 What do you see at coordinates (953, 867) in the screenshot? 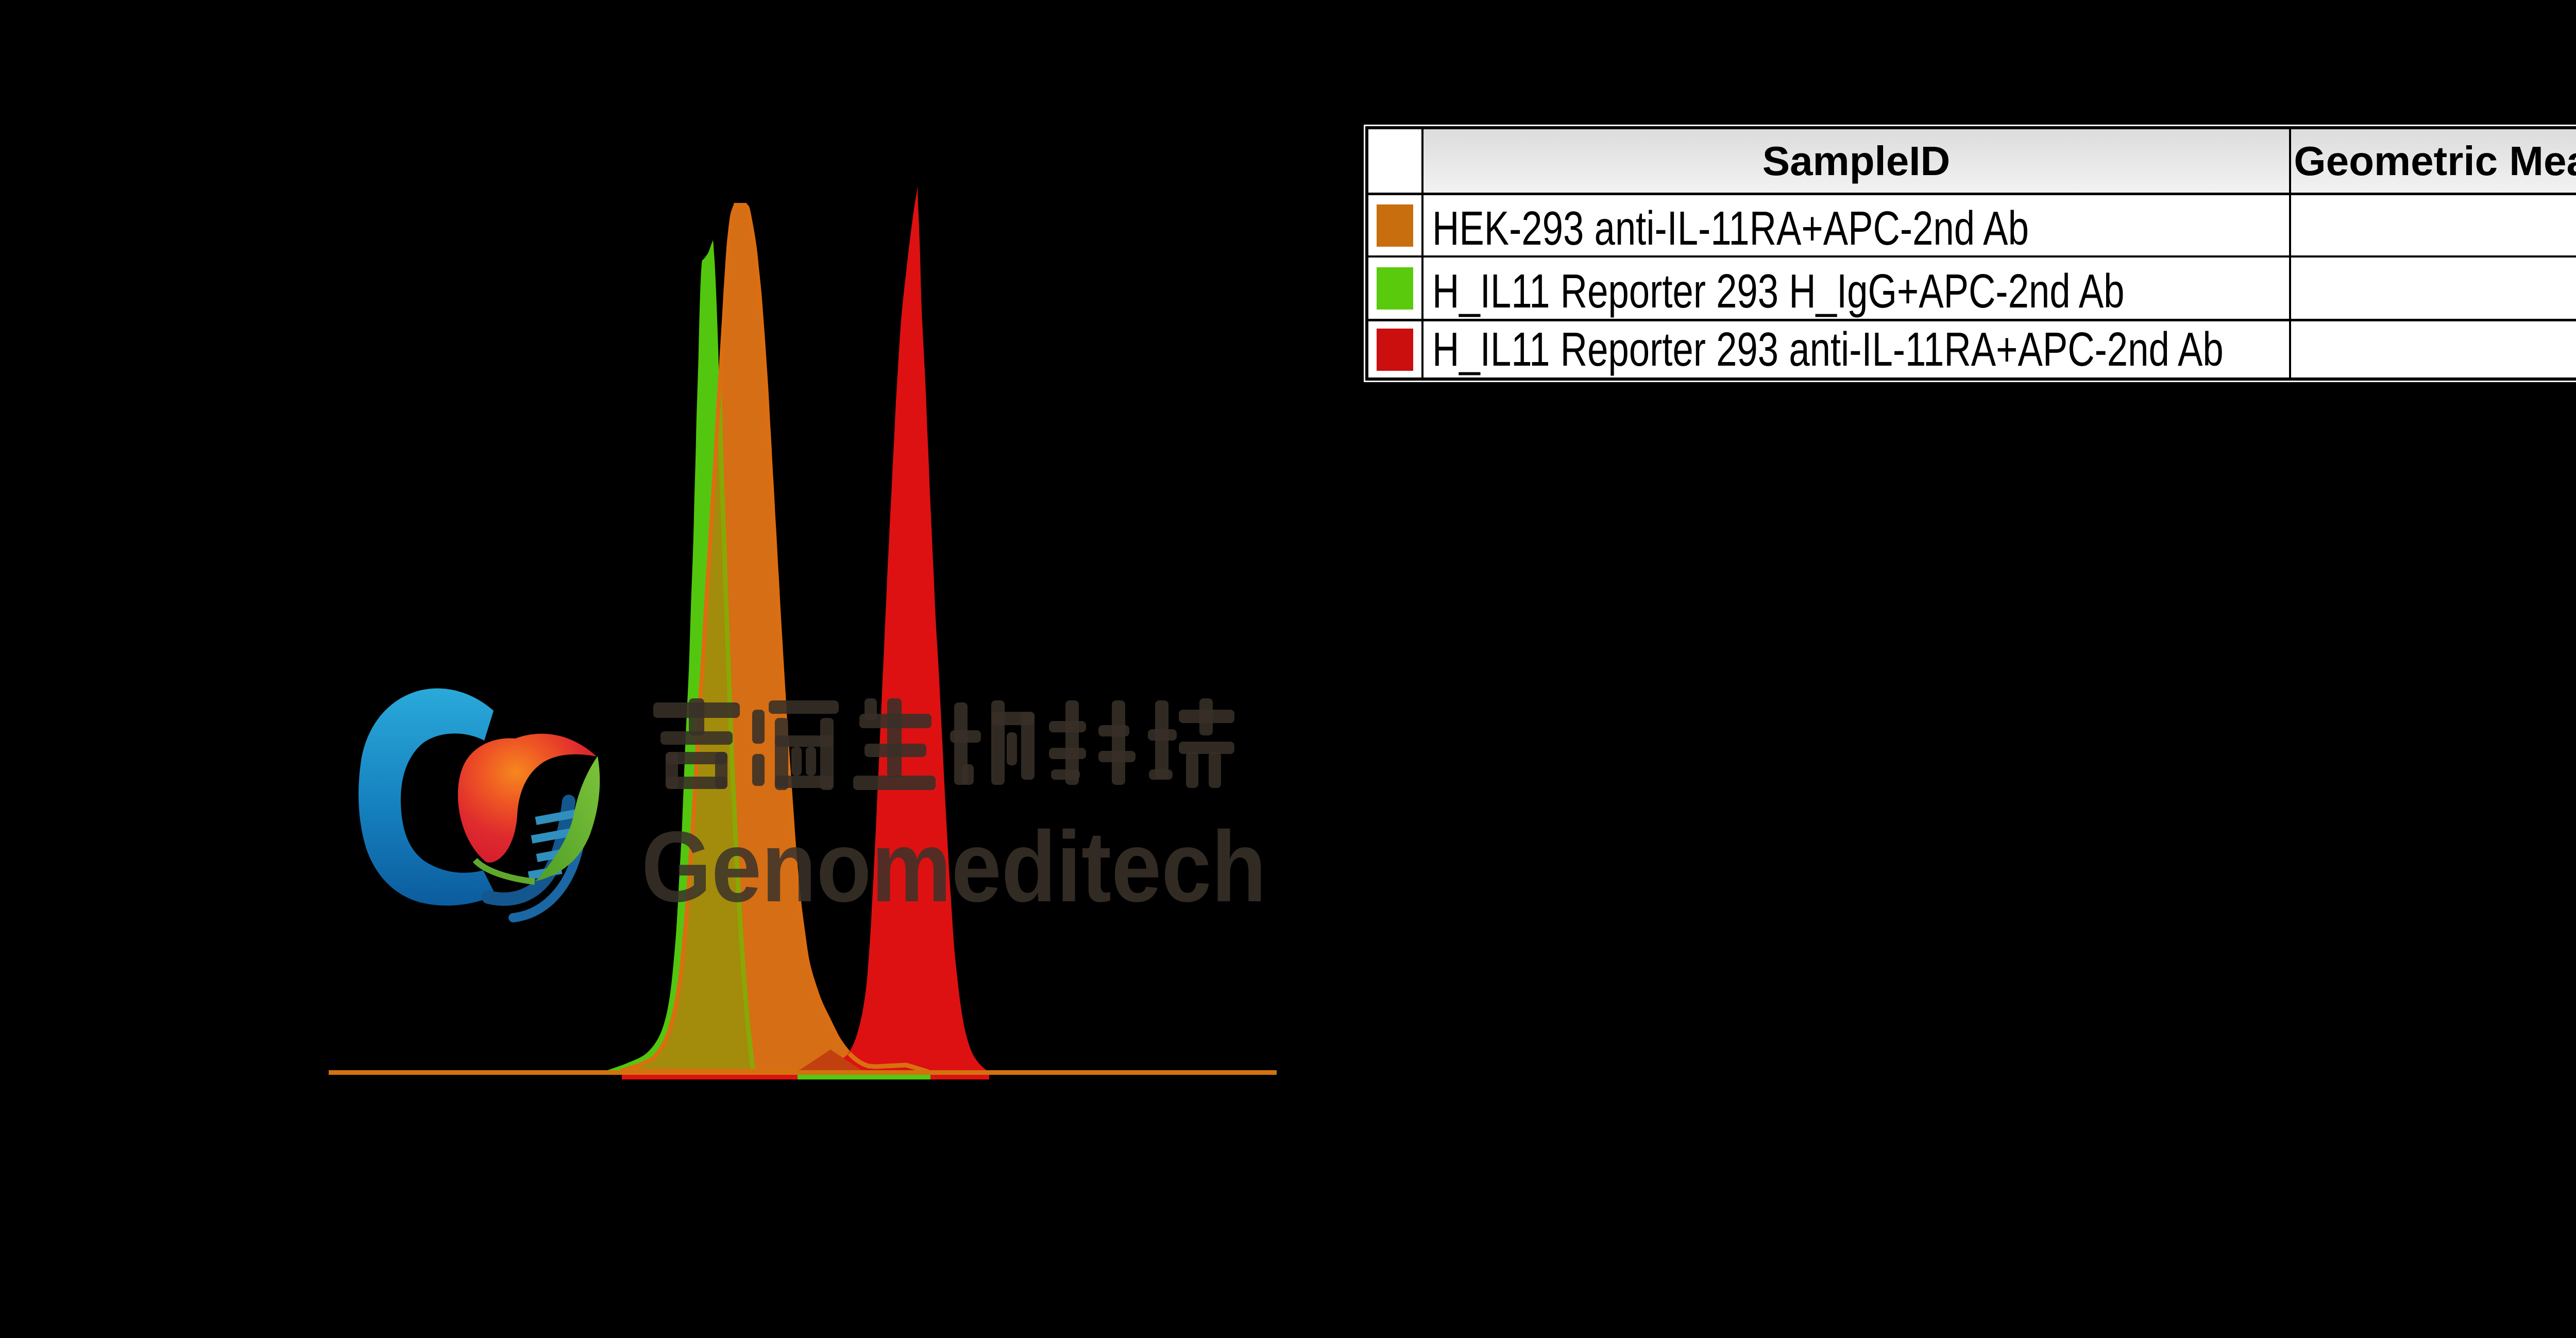
I see `svg-text: Genomeditech` at bounding box center [953, 867].